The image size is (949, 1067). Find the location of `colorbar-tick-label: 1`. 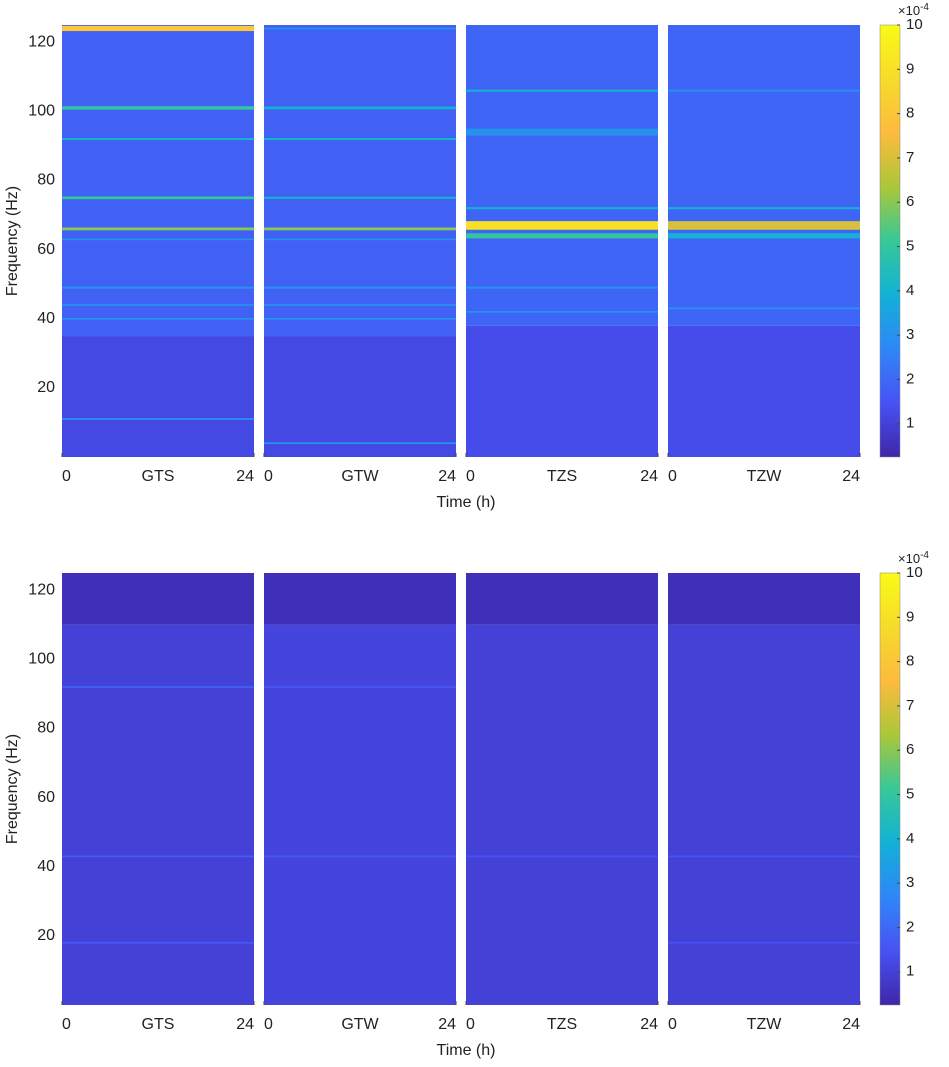

colorbar-tick-label: 1 is located at coordinates (910, 971).